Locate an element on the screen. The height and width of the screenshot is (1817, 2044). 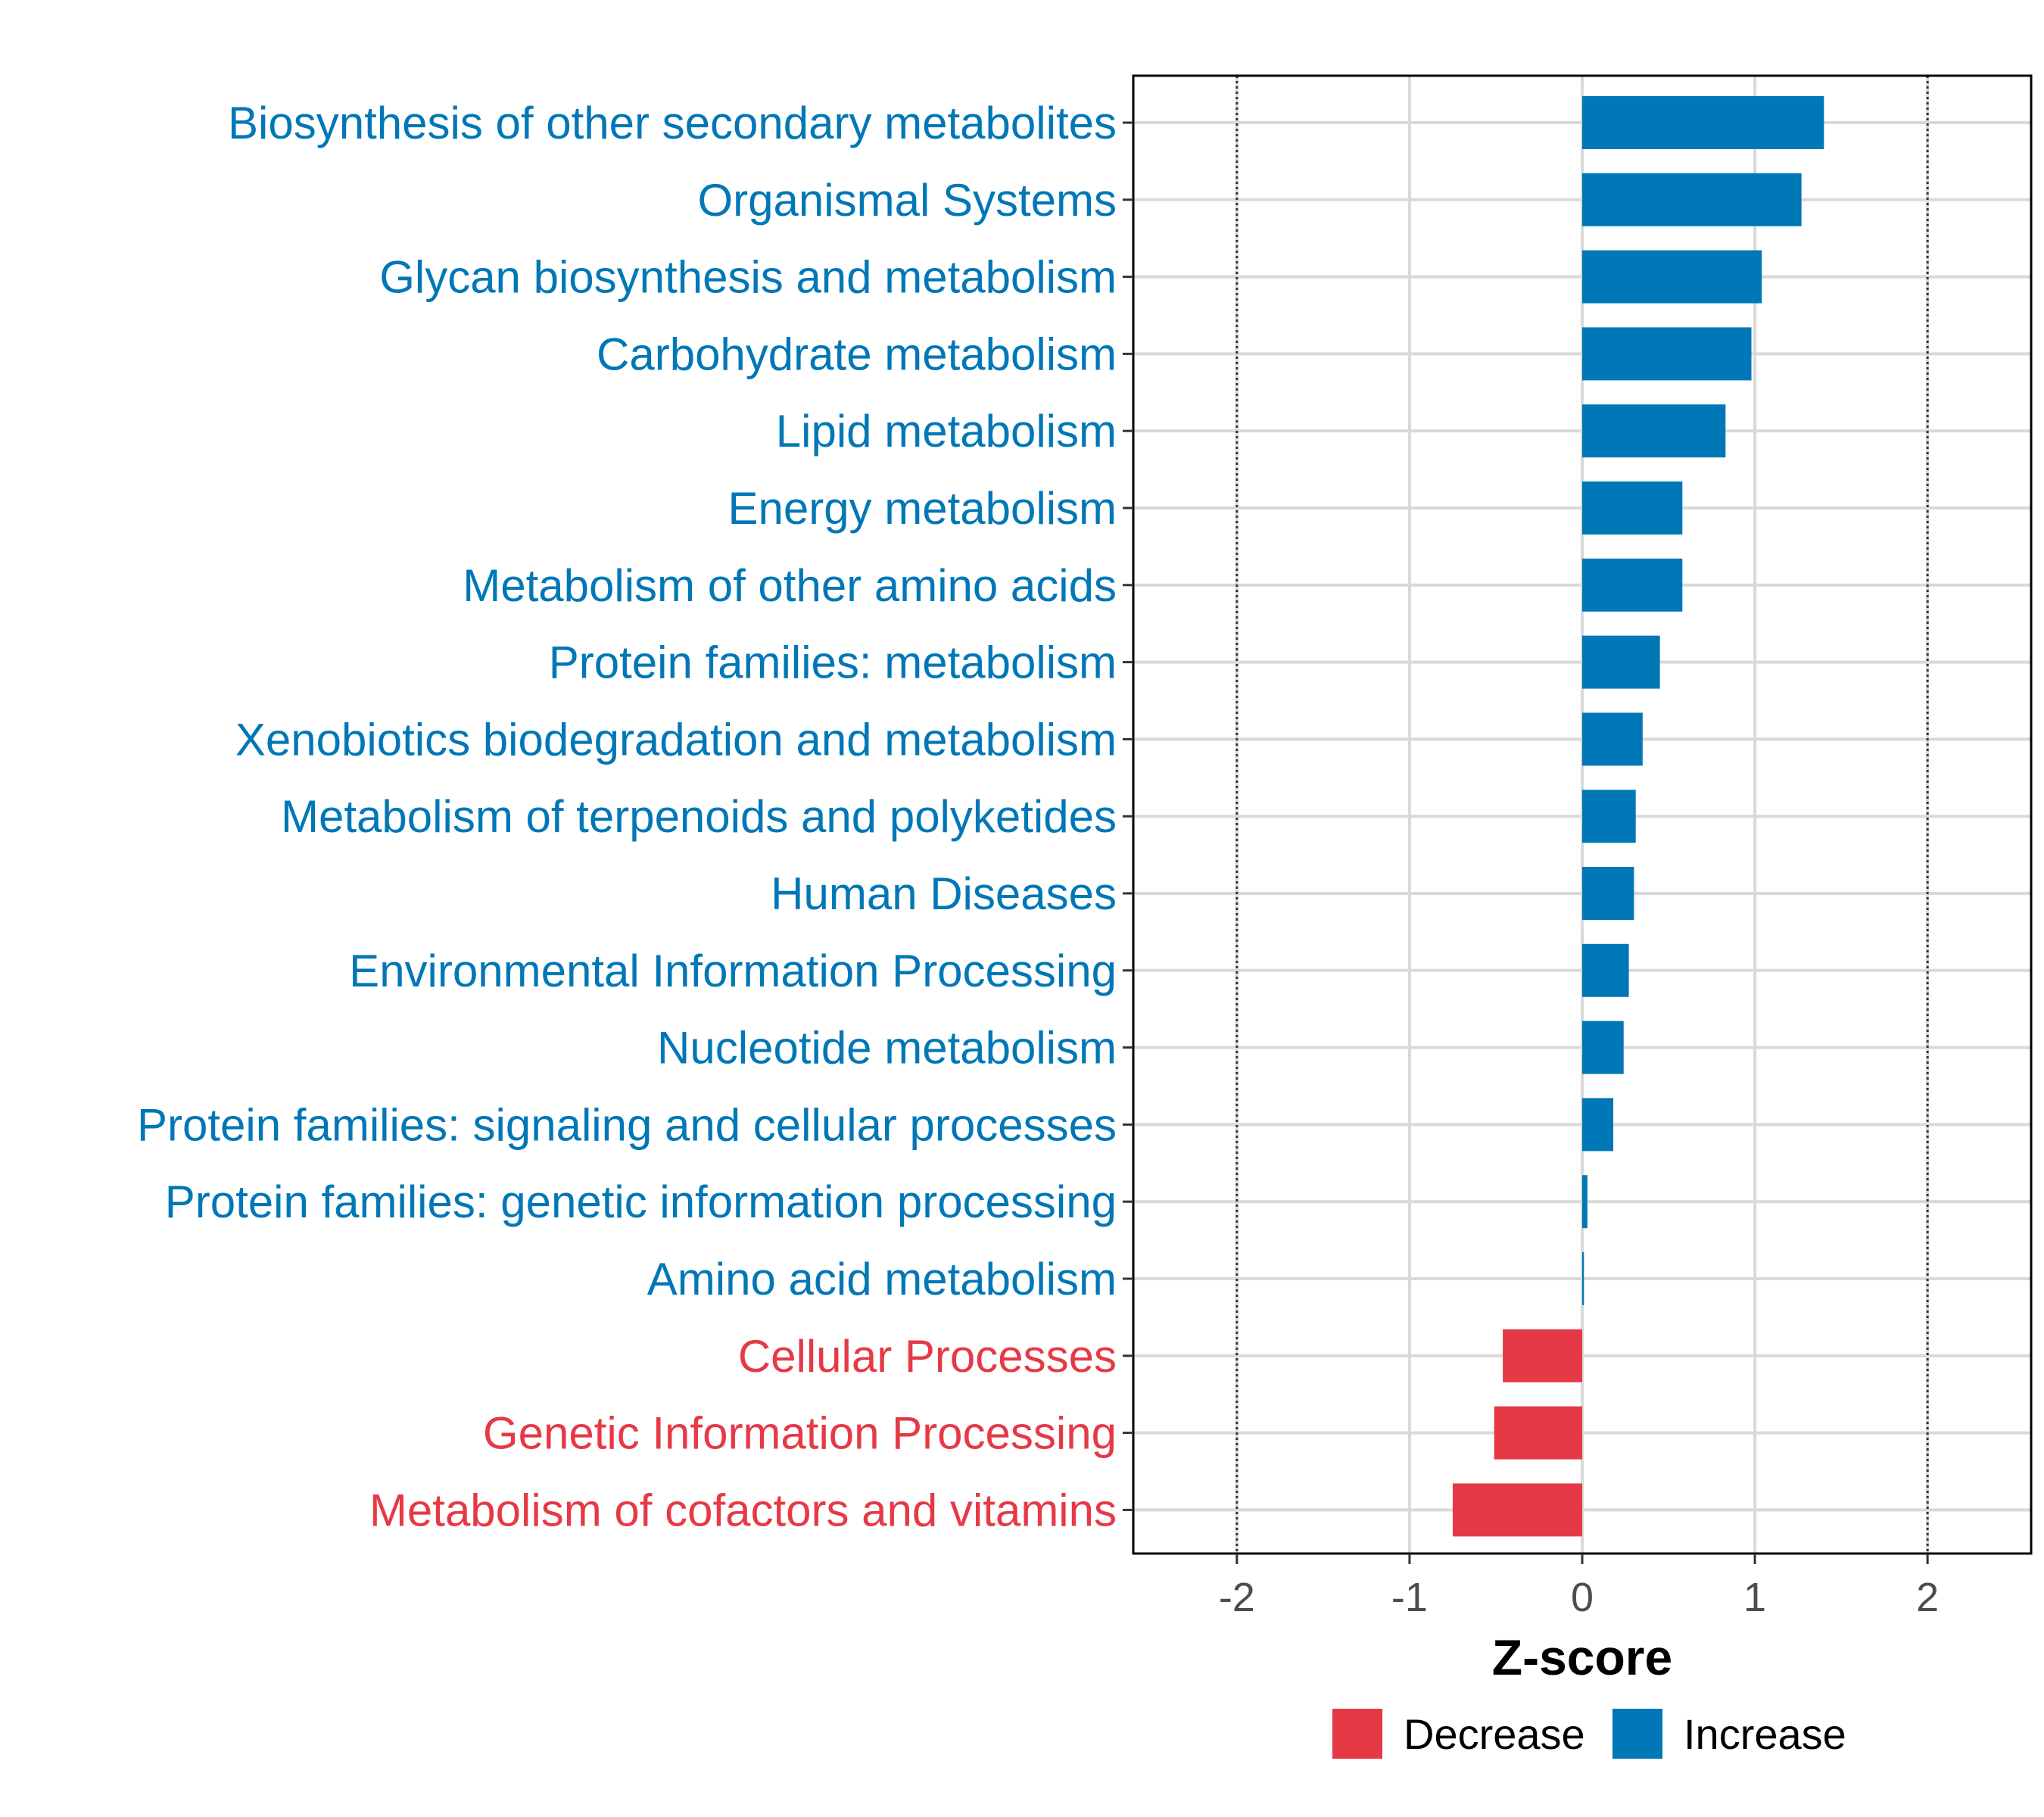
x-tick-labels: -2 -1 0 1 2 is located at coordinates (1579, 1597).